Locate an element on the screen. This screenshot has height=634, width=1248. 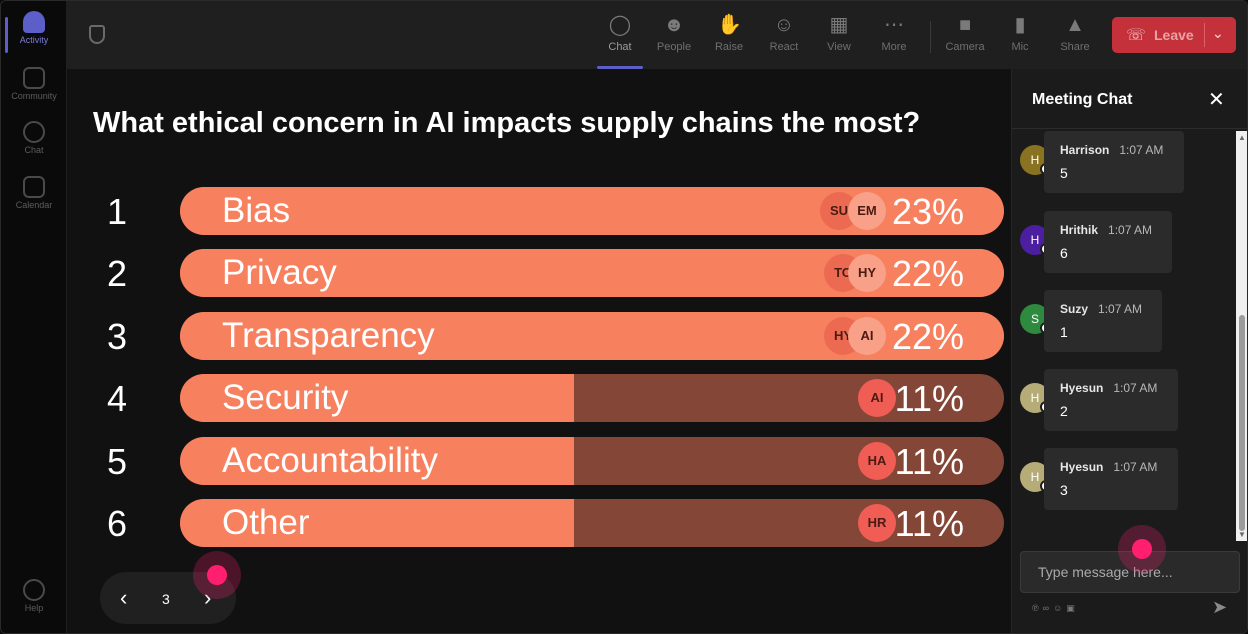
rail-item-label: Calendar is located at coordinates (34, 205).